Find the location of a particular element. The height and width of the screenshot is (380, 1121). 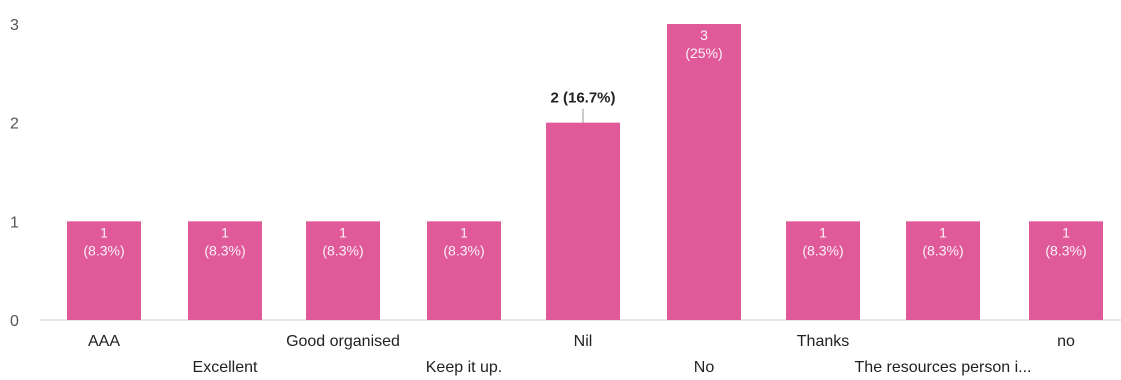

x-category-label: Keep it up. is located at coordinates (464, 367).